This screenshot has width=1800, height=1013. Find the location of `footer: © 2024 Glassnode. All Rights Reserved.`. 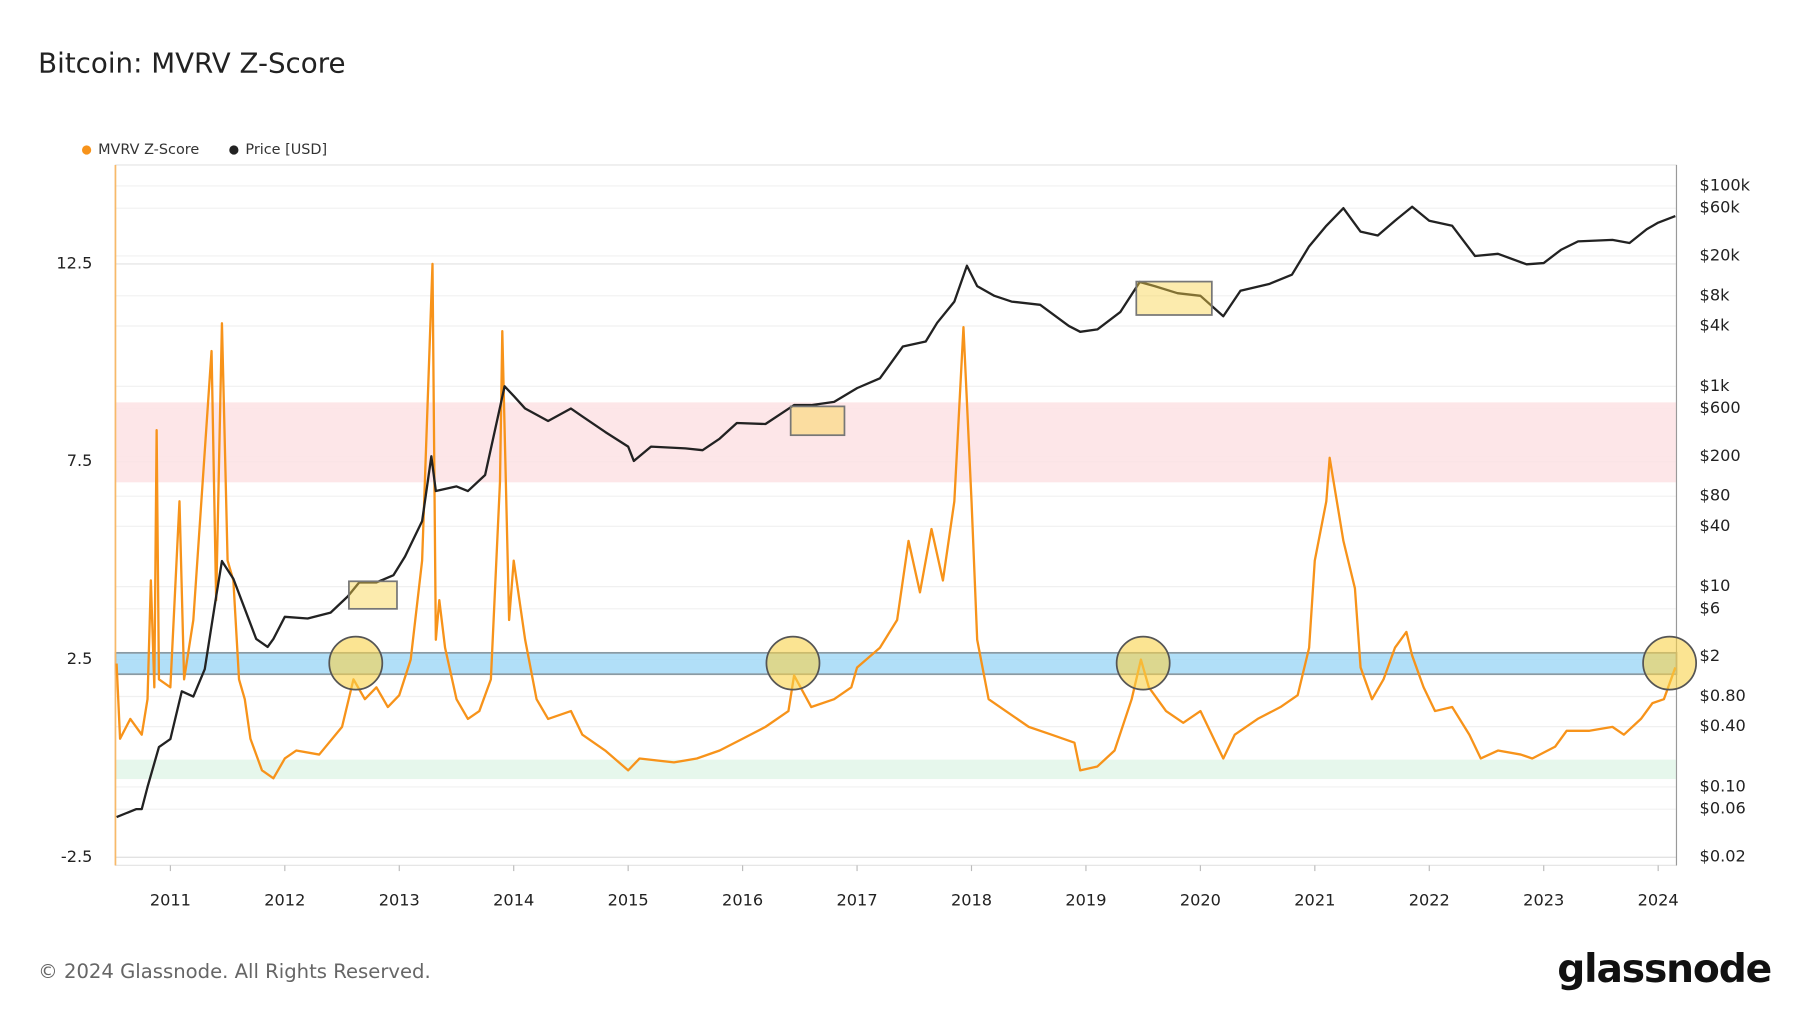

footer: © 2024 Glassnode. All Rights Reserved. is located at coordinates (234, 971).